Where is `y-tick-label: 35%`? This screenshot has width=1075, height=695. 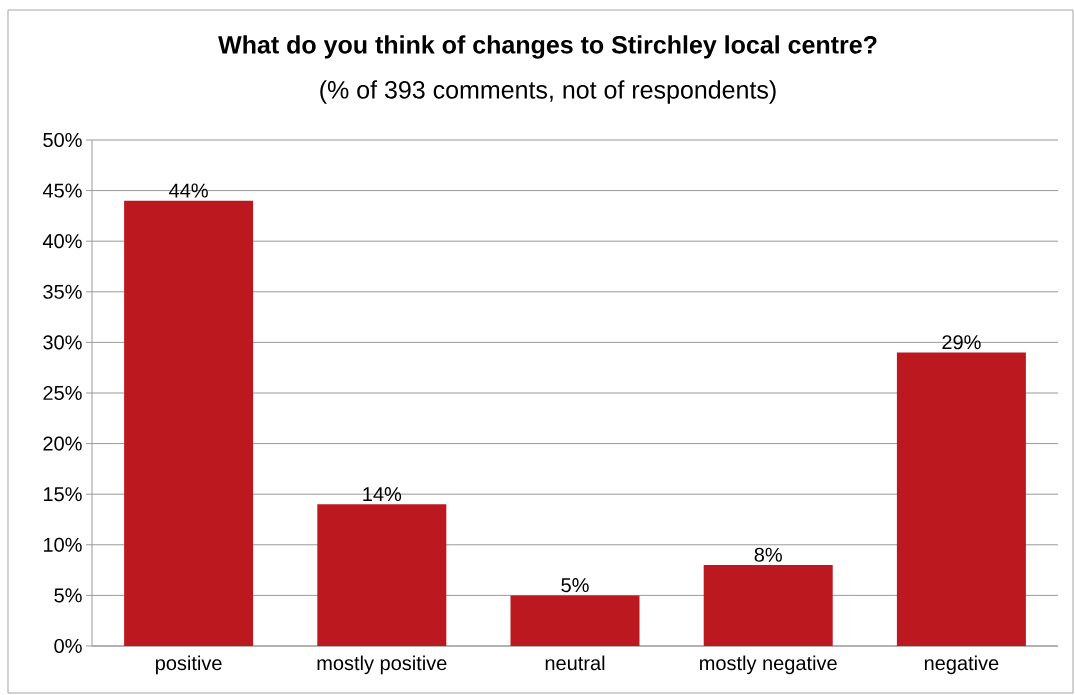 y-tick-label: 35% is located at coordinates (62, 291).